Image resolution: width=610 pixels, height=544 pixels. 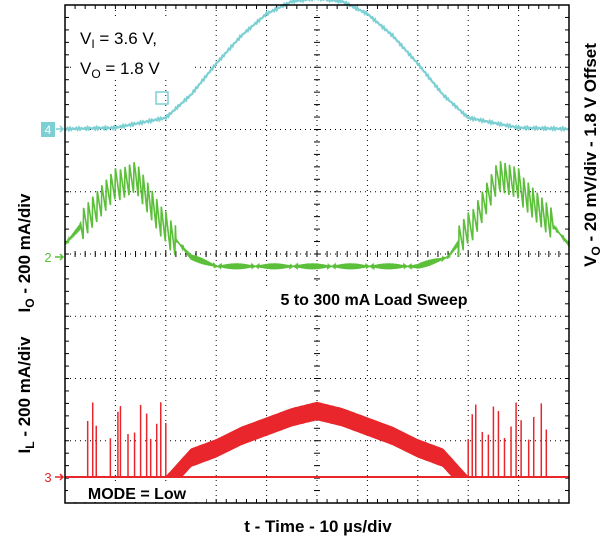 I want to click on y-axis-label-vo: VO - 20 mV/div - 1.8 V Offset, so click(x=592, y=155).